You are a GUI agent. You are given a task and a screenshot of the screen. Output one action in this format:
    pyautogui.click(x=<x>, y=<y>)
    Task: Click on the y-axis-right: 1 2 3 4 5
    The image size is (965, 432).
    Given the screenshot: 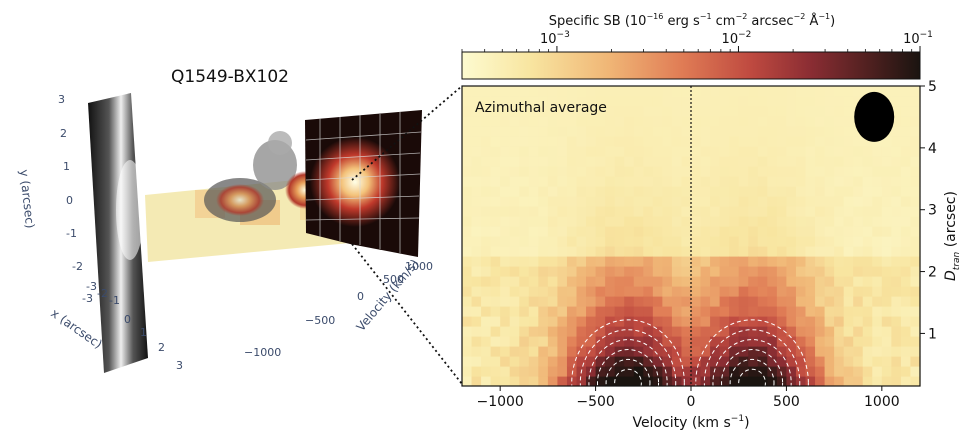 What is the action you would take?
    pyautogui.click(x=928, y=210)
    